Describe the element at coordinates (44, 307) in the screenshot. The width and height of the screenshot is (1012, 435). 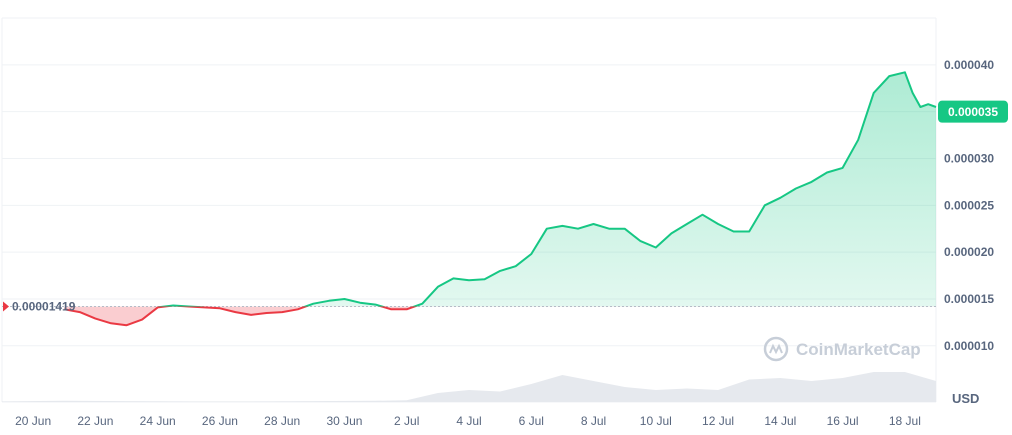
I see `baseline-label: 0.00001419` at that location.